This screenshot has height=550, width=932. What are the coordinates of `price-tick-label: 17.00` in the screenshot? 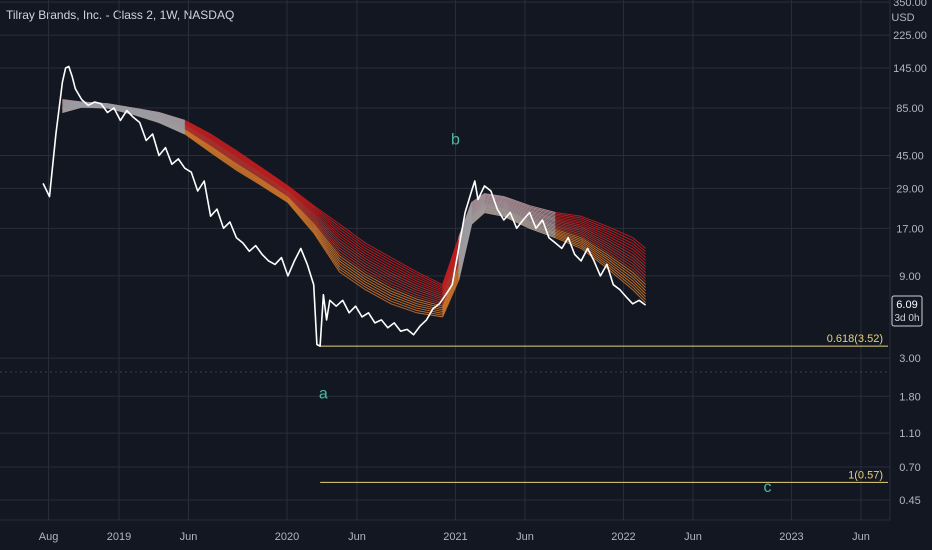 It's located at (910, 229).